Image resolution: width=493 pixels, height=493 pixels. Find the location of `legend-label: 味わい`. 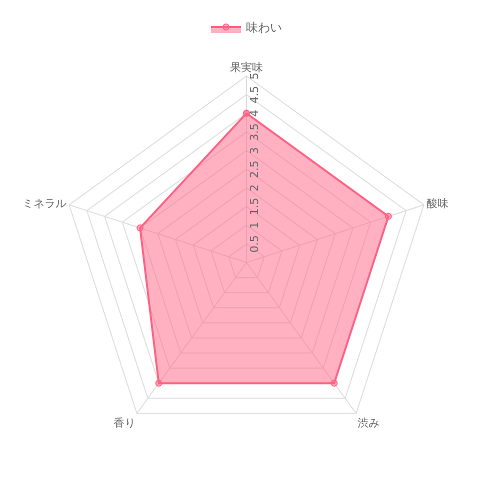

legend-label: 味わい is located at coordinates (264, 27).